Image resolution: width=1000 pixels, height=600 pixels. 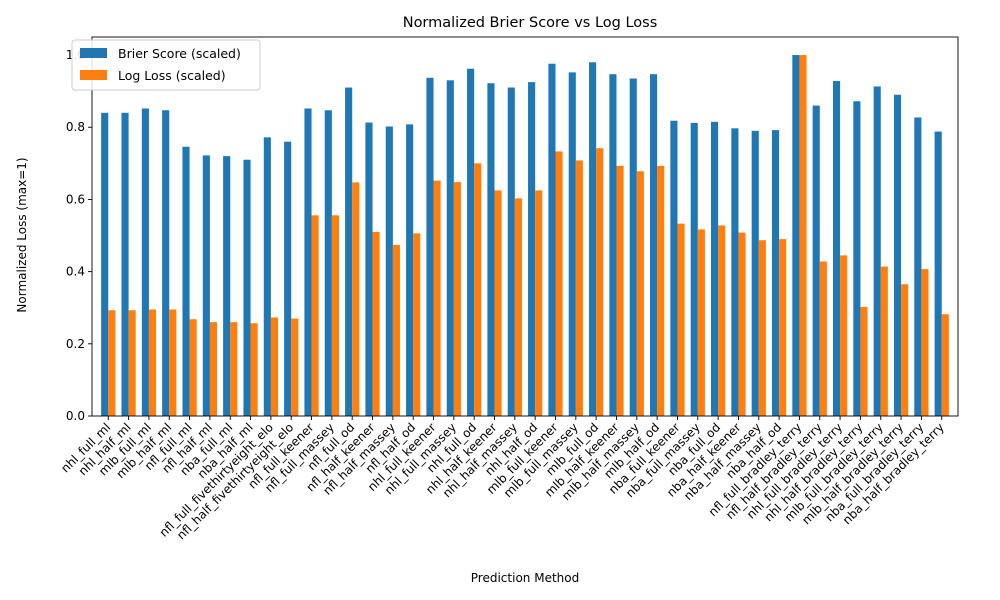 What do you see at coordinates (75, 344) in the screenshot?
I see `y-tick-label: 0.2` at bounding box center [75, 344].